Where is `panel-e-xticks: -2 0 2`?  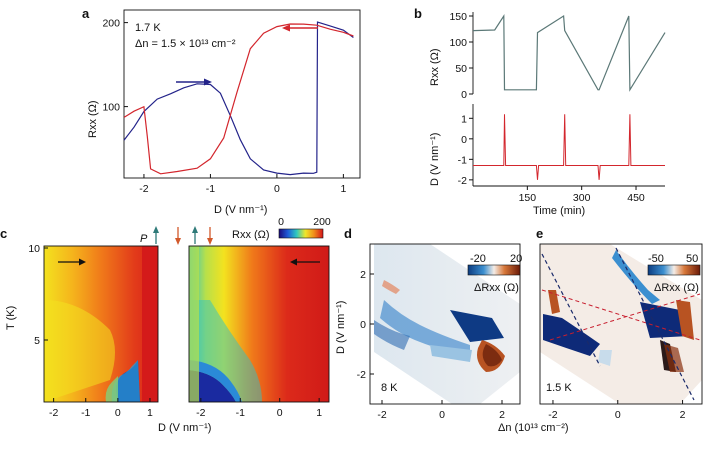 panel-e-xticks: -2 0 2 is located at coordinates (617, 410).